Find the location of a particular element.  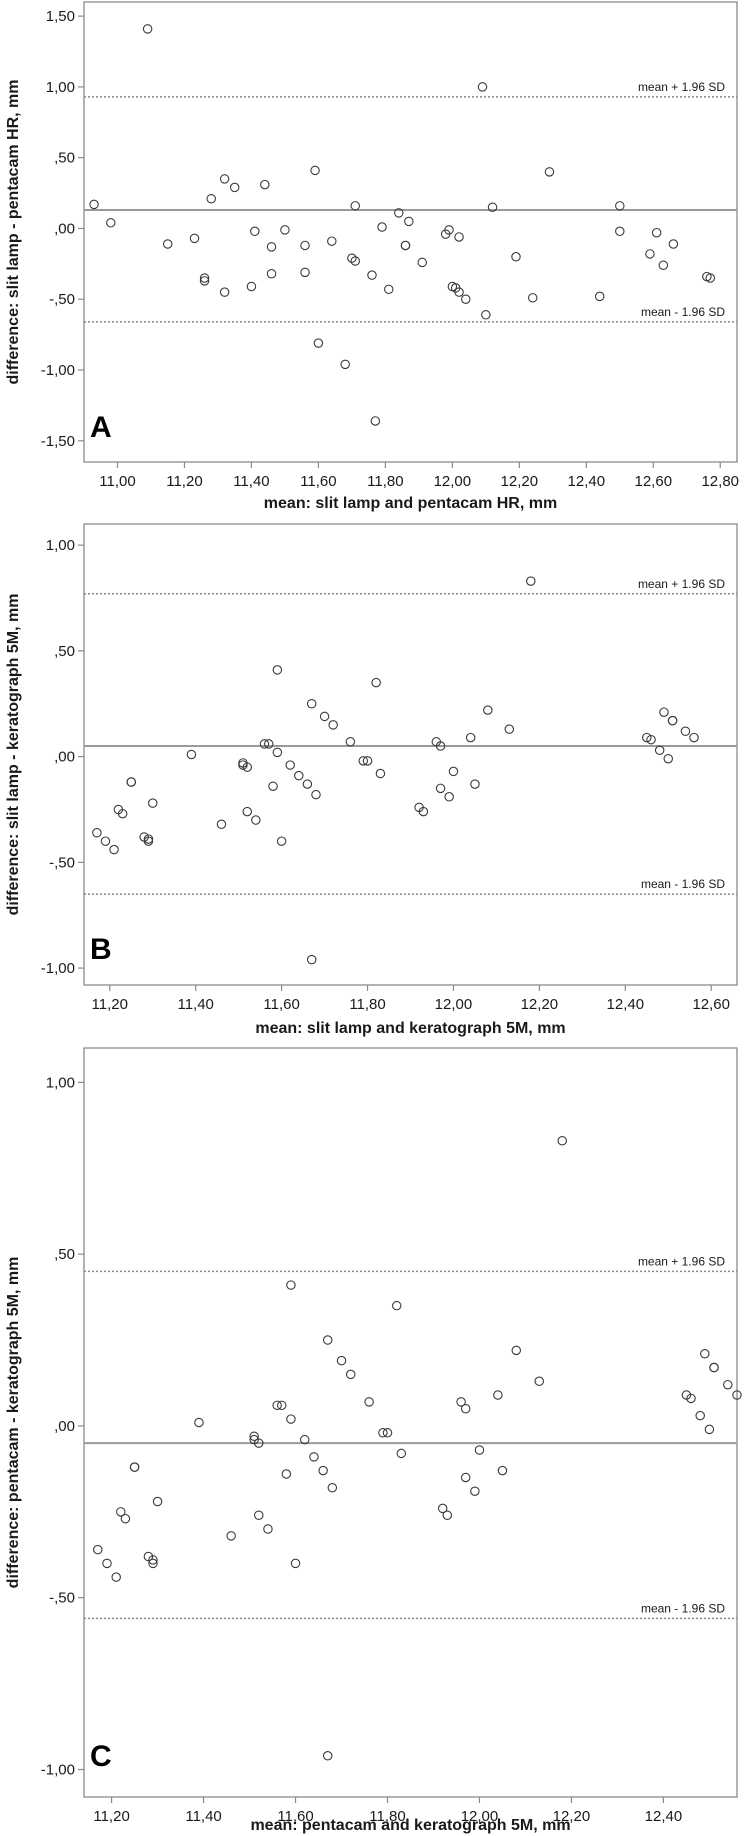

panel-letter: B is located at coordinates (101, 949).